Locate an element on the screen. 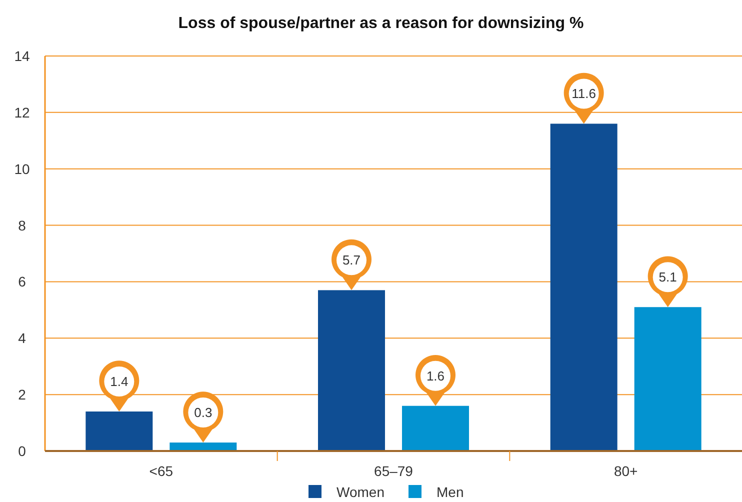 This screenshot has width=742, height=502. y-tick-label: 0 is located at coordinates (22, 451).